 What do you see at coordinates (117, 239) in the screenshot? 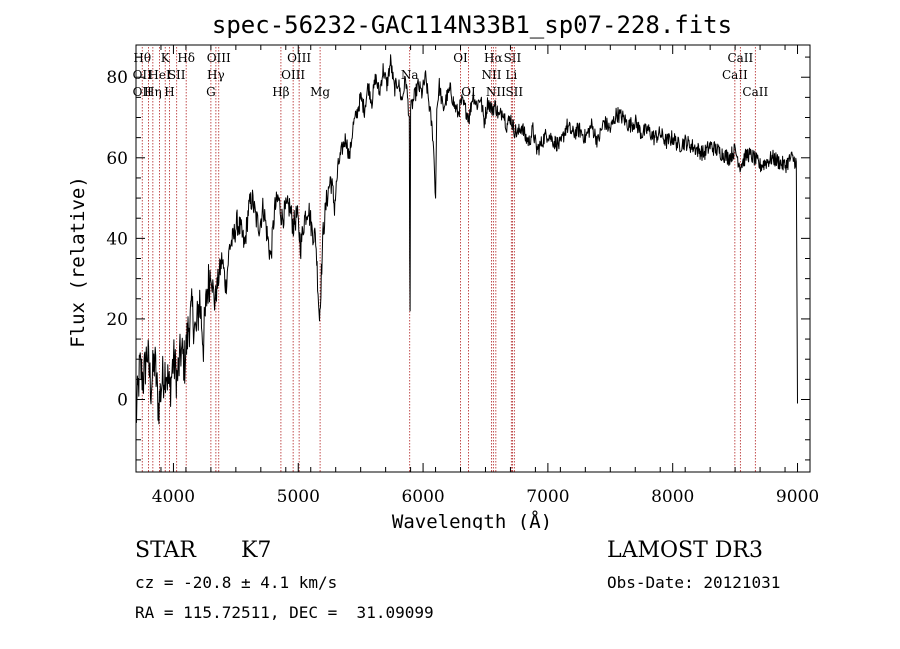
I see `y-tick-label: 40` at bounding box center [117, 239].